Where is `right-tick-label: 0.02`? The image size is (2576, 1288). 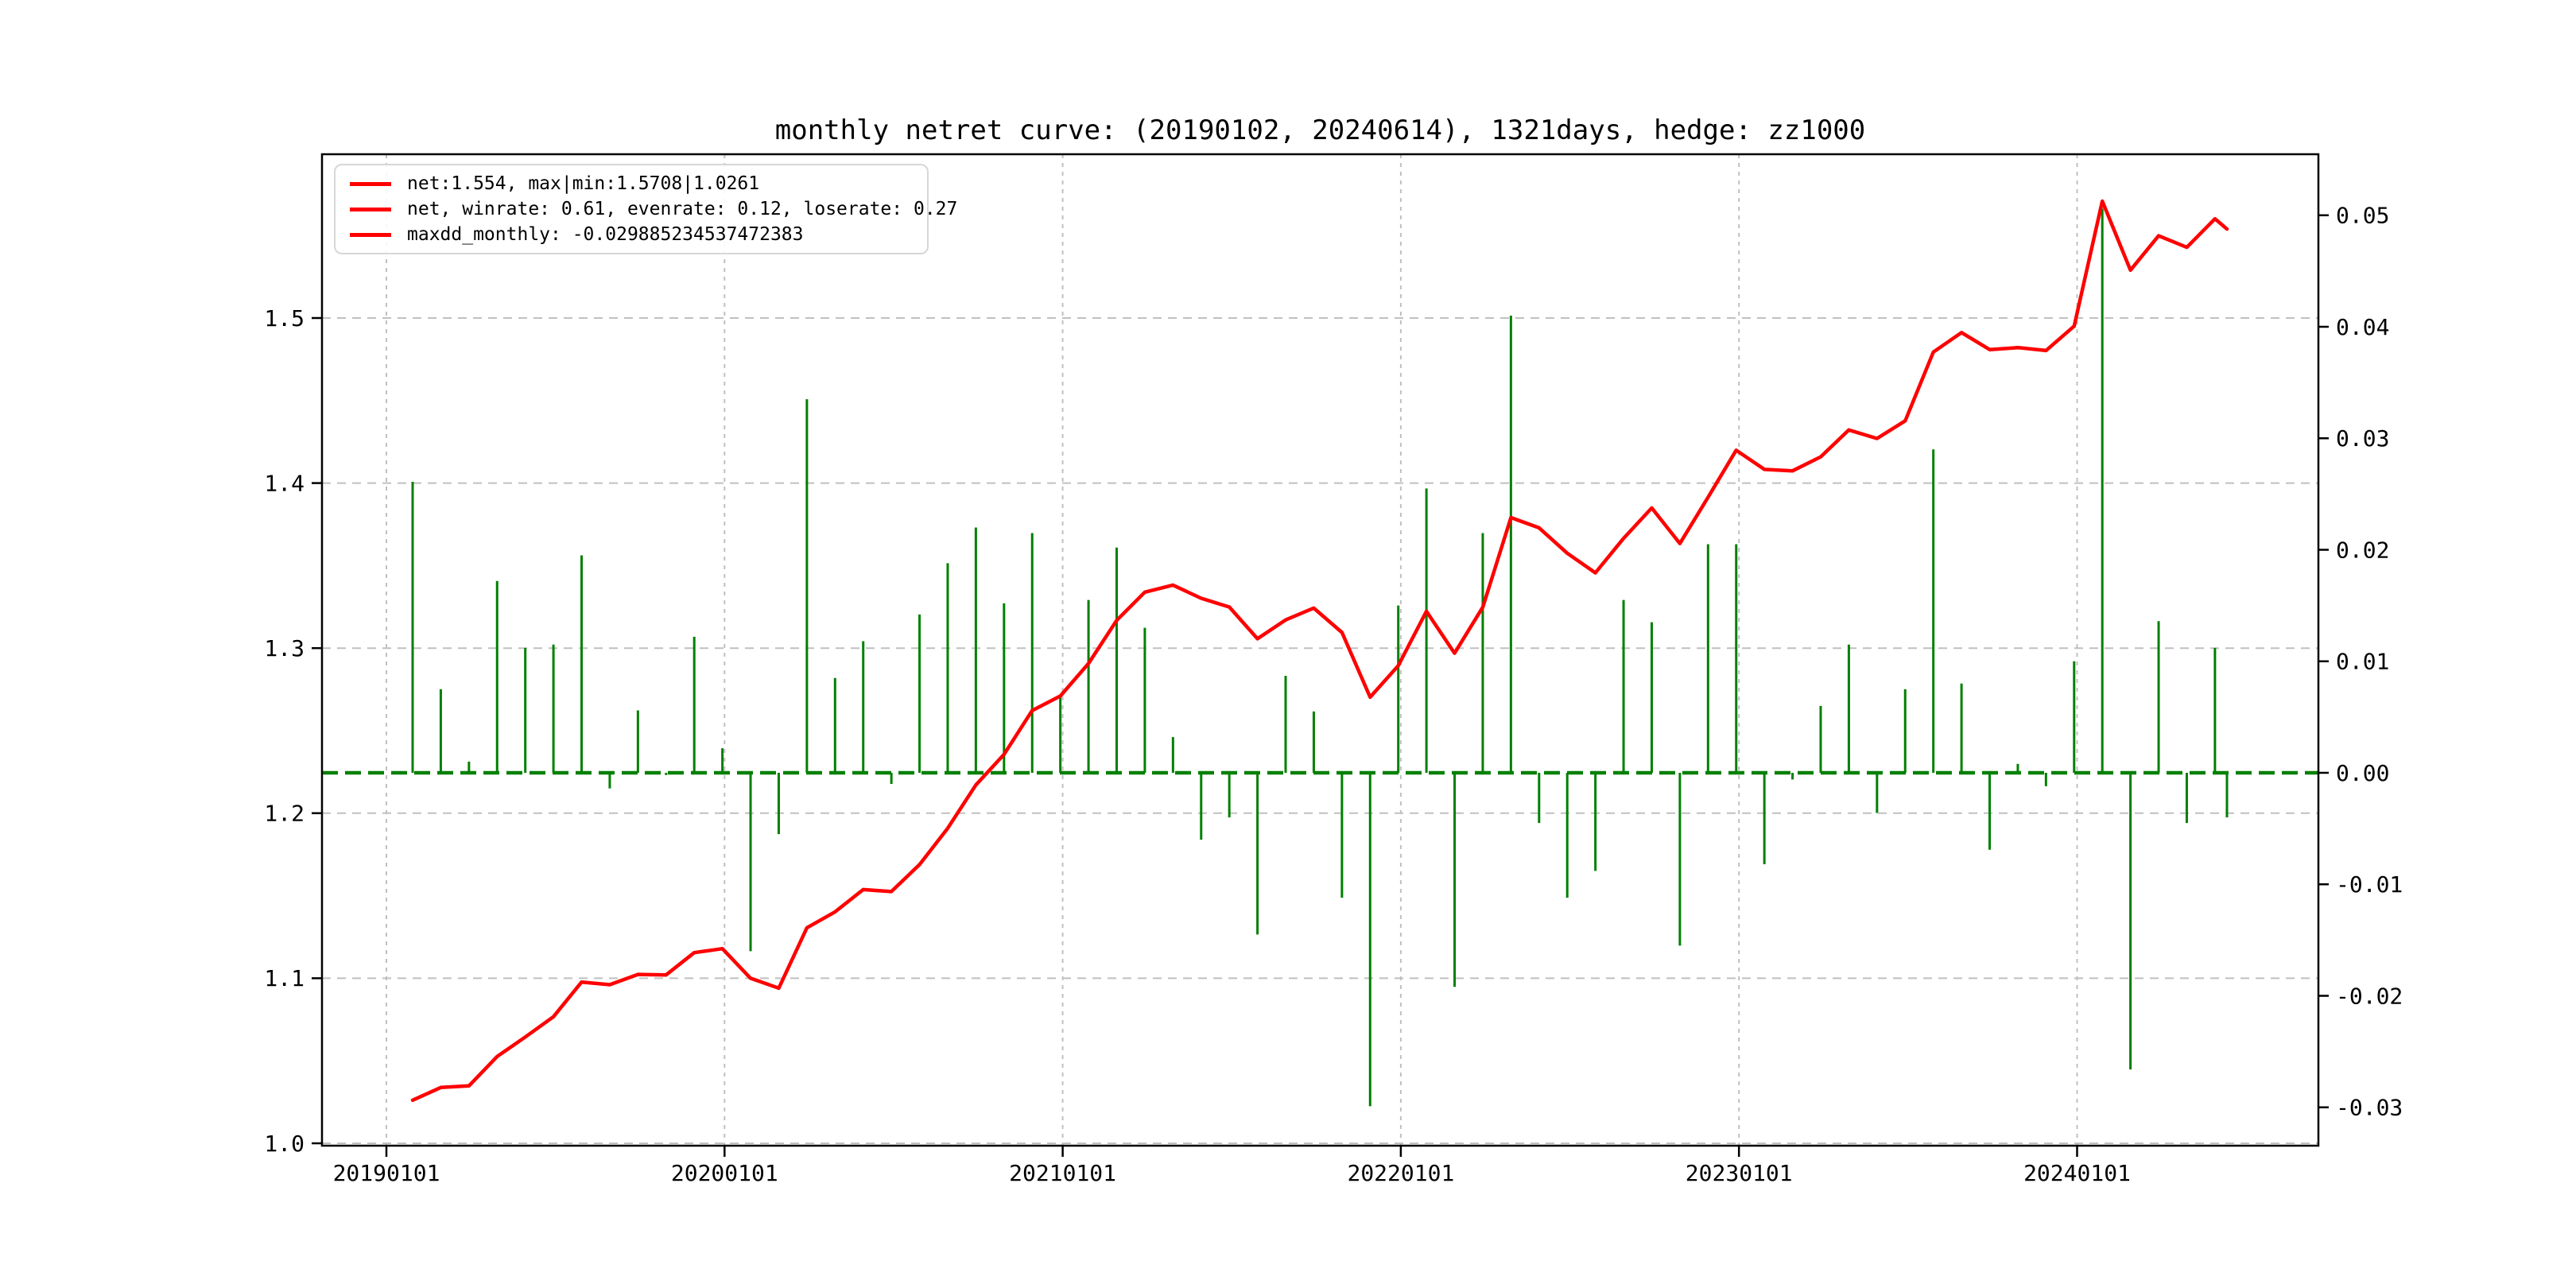 right-tick-label: 0.02 is located at coordinates (2362, 550).